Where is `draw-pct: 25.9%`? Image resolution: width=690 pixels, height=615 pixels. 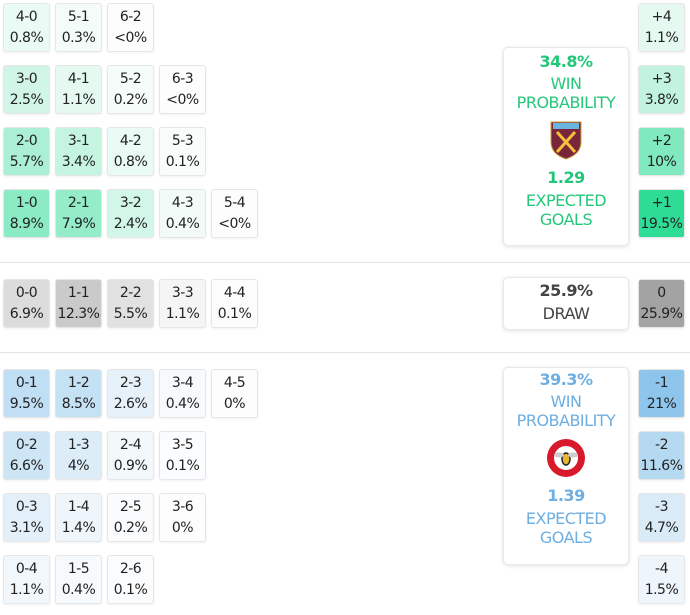 draw-pct: 25.9% is located at coordinates (566, 290).